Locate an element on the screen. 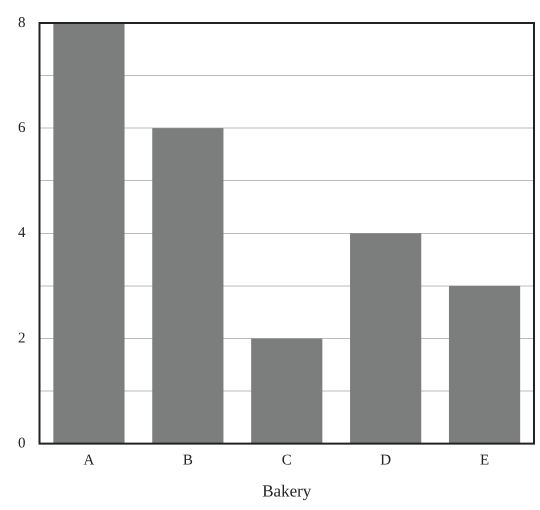 This screenshot has width=540, height=510. y-tick-label: 2 is located at coordinates (22, 338).